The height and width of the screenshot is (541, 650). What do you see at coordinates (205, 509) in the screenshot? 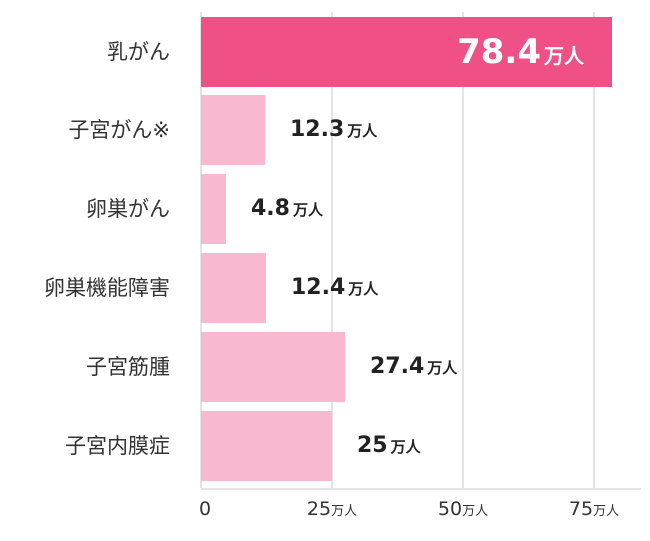
I see `x-tick-0: 0` at bounding box center [205, 509].